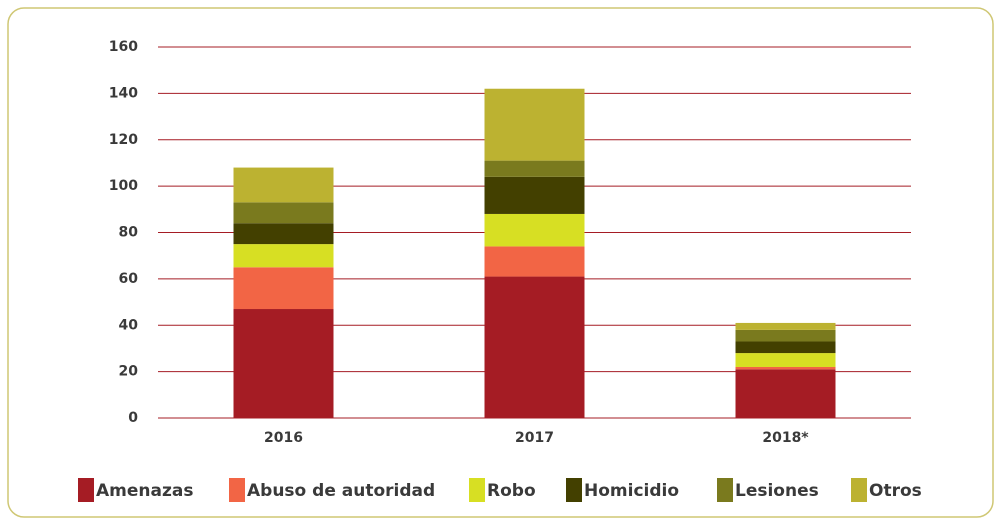 This screenshot has height=525, width=1001. I want to click on legend-label: Otros, so click(895, 491).